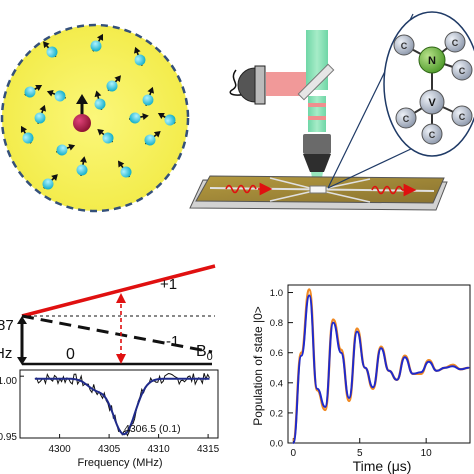  Describe the element at coordinates (387, 190) in the screenshot. I see `microwave-wave-right` at that location.